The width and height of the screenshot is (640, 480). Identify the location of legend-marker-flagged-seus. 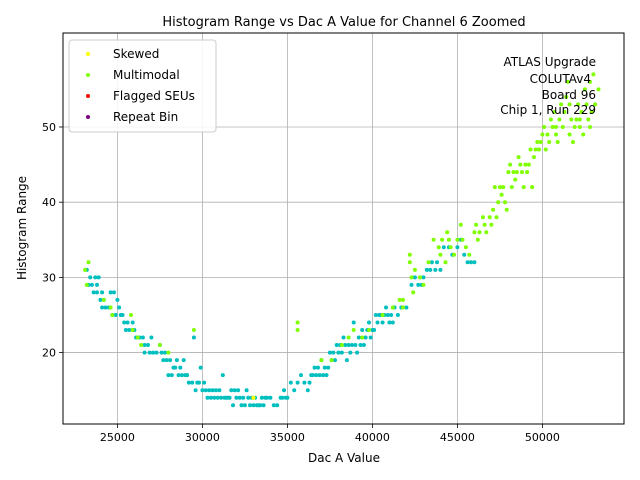
(88, 96).